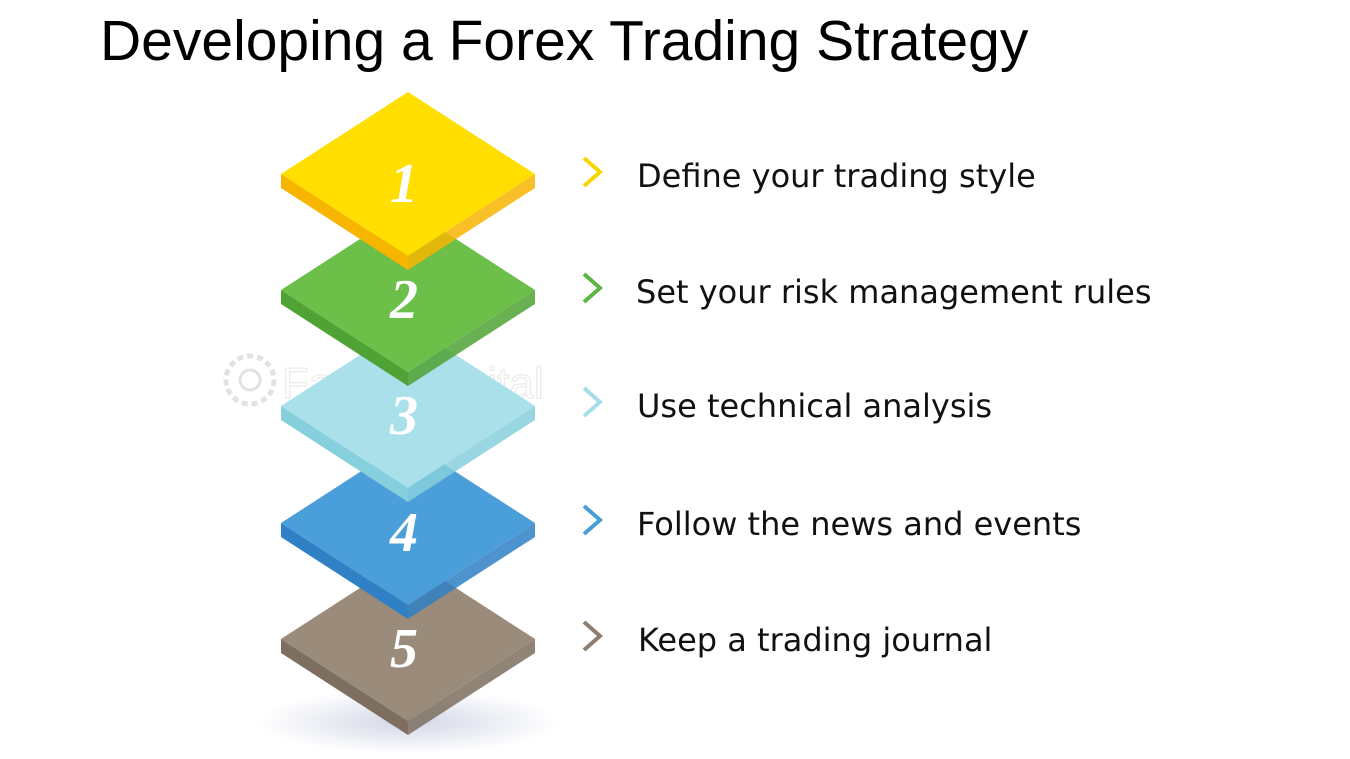 The height and width of the screenshot is (759, 1350). What do you see at coordinates (815, 640) in the screenshot?
I see `step-label-5: Keep a trading journal` at bounding box center [815, 640].